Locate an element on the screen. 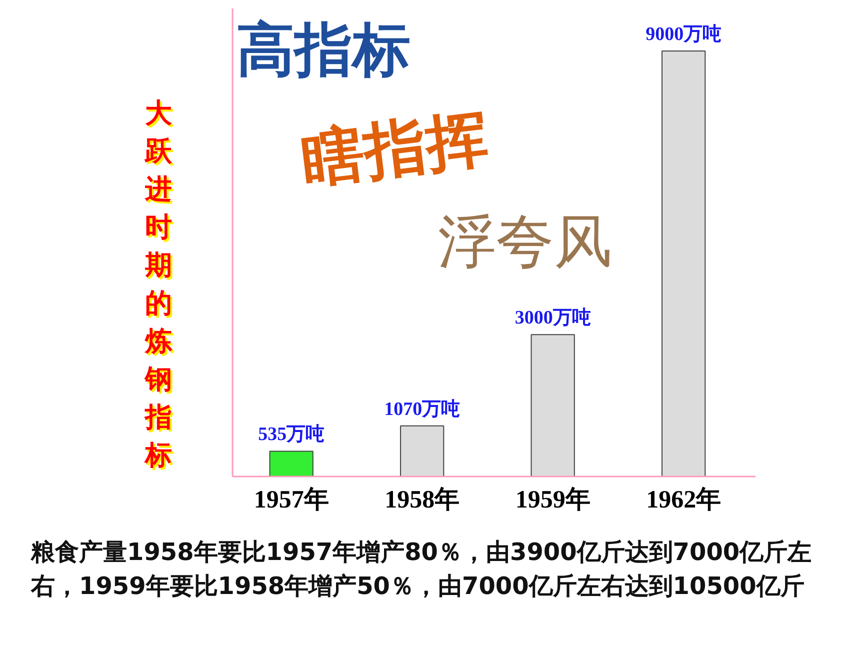  x-tick-label: 1957年 is located at coordinates (291, 500).